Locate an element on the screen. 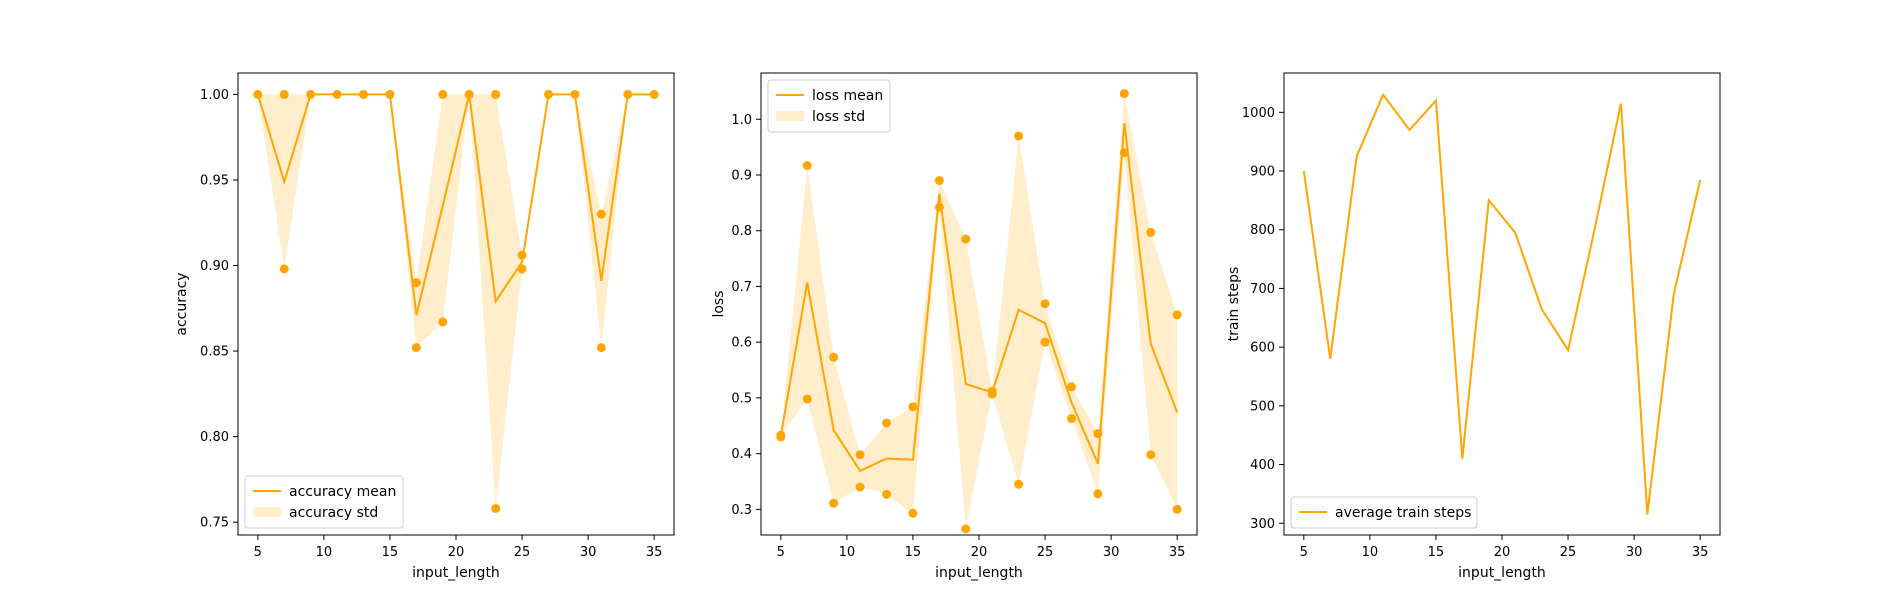 The width and height of the screenshot is (1900, 600). legend-label: accuracy mean is located at coordinates (342, 492).